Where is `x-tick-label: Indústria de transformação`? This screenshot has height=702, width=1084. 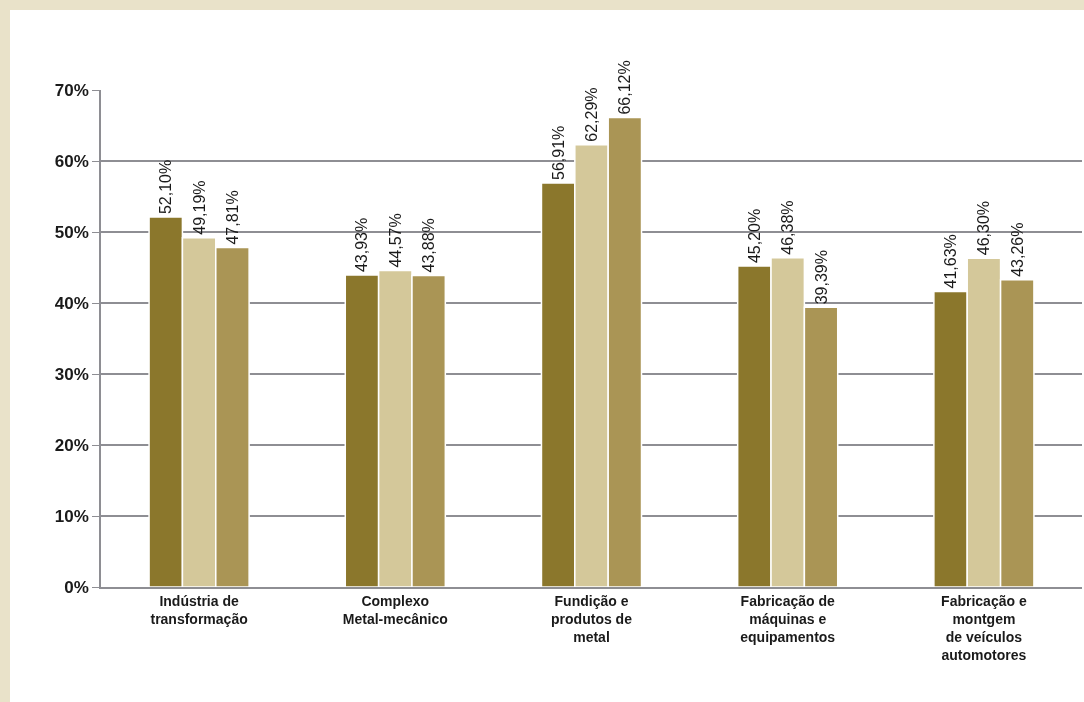 x-tick-label: Indústria de transformação is located at coordinates (199, 609).